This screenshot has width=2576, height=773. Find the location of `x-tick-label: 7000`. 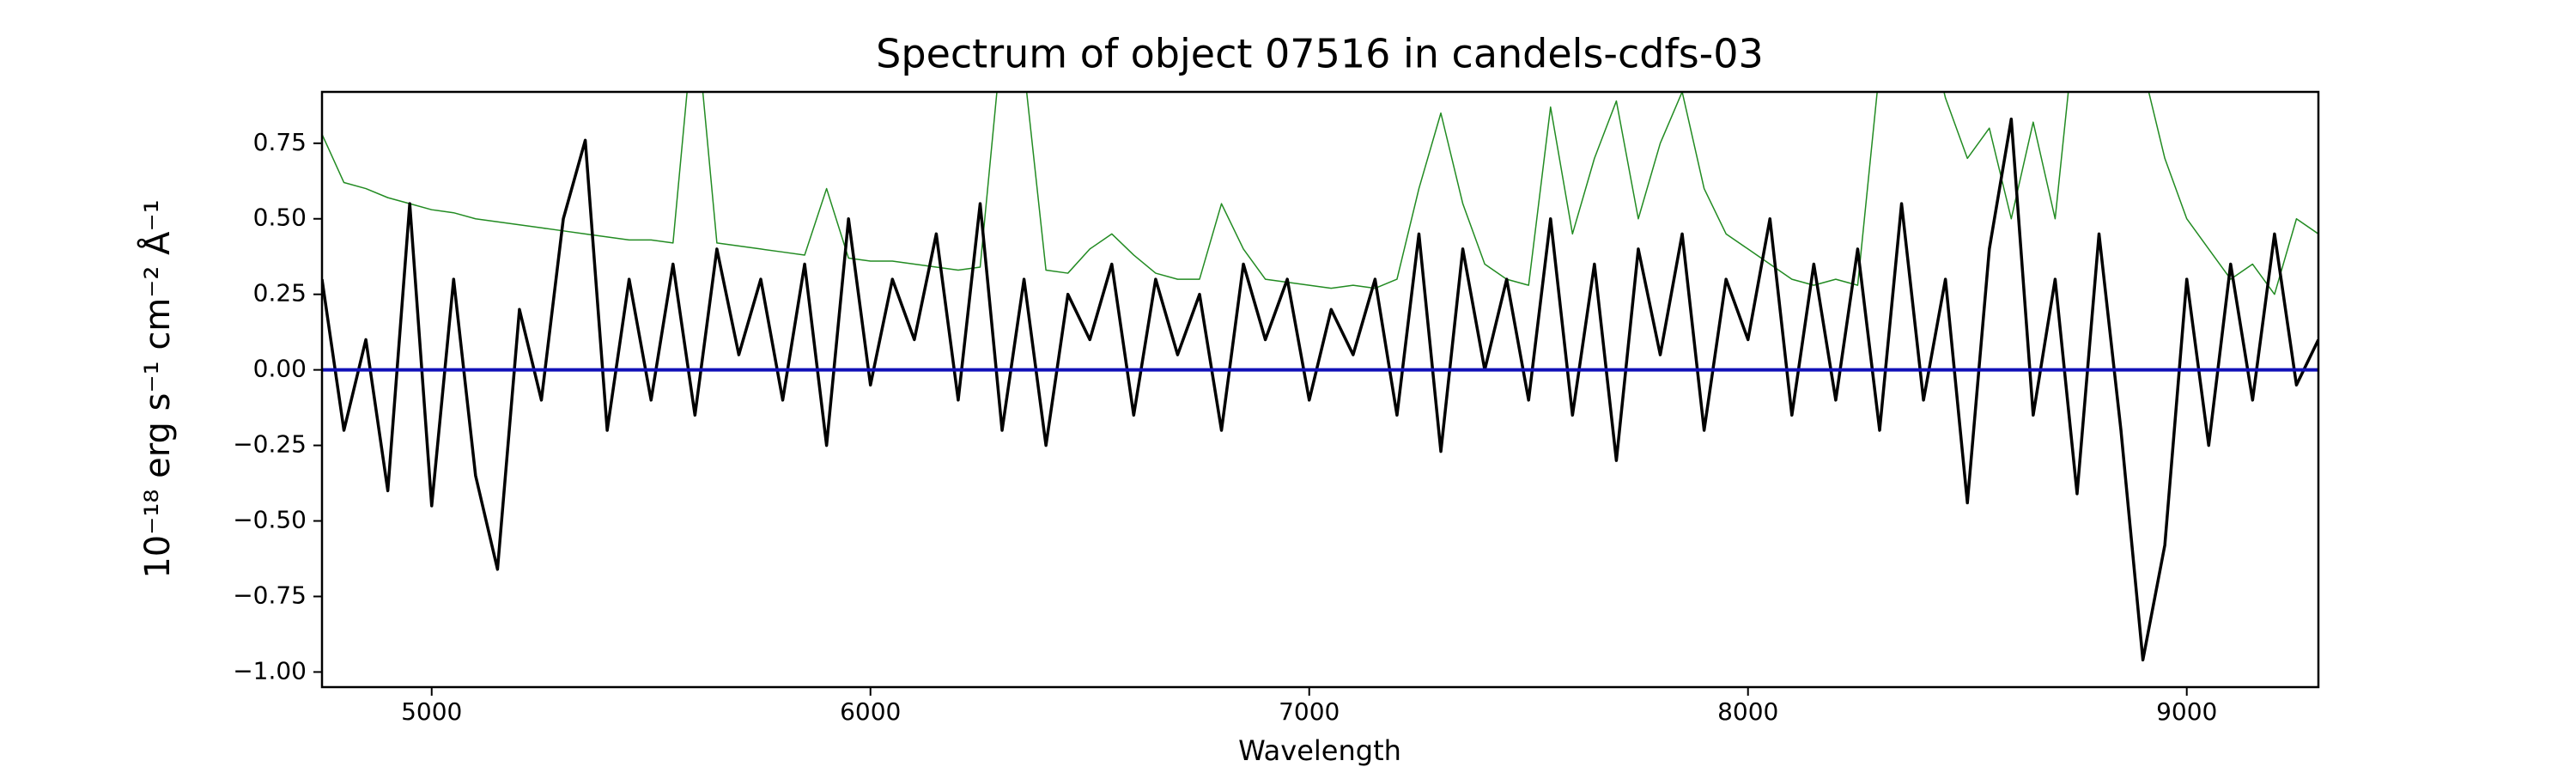

x-tick-label: 7000 is located at coordinates (1309, 711).